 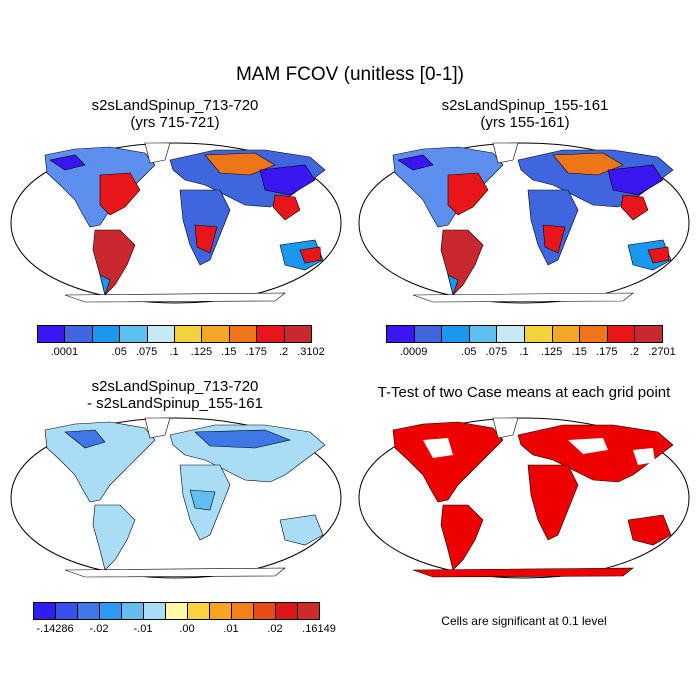 I want to click on colorbar-tick-label: .01, so click(x=231, y=629).